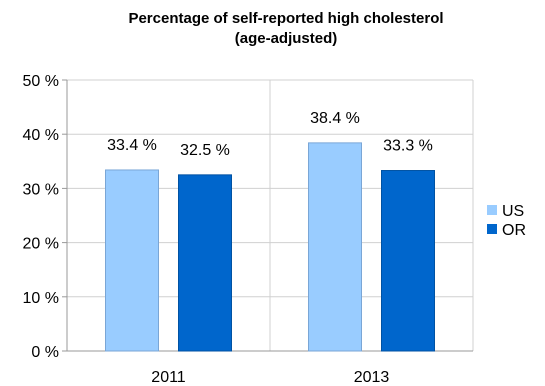 The width and height of the screenshot is (545, 386). What do you see at coordinates (513, 211) in the screenshot?
I see `legend-label-us: US` at bounding box center [513, 211].